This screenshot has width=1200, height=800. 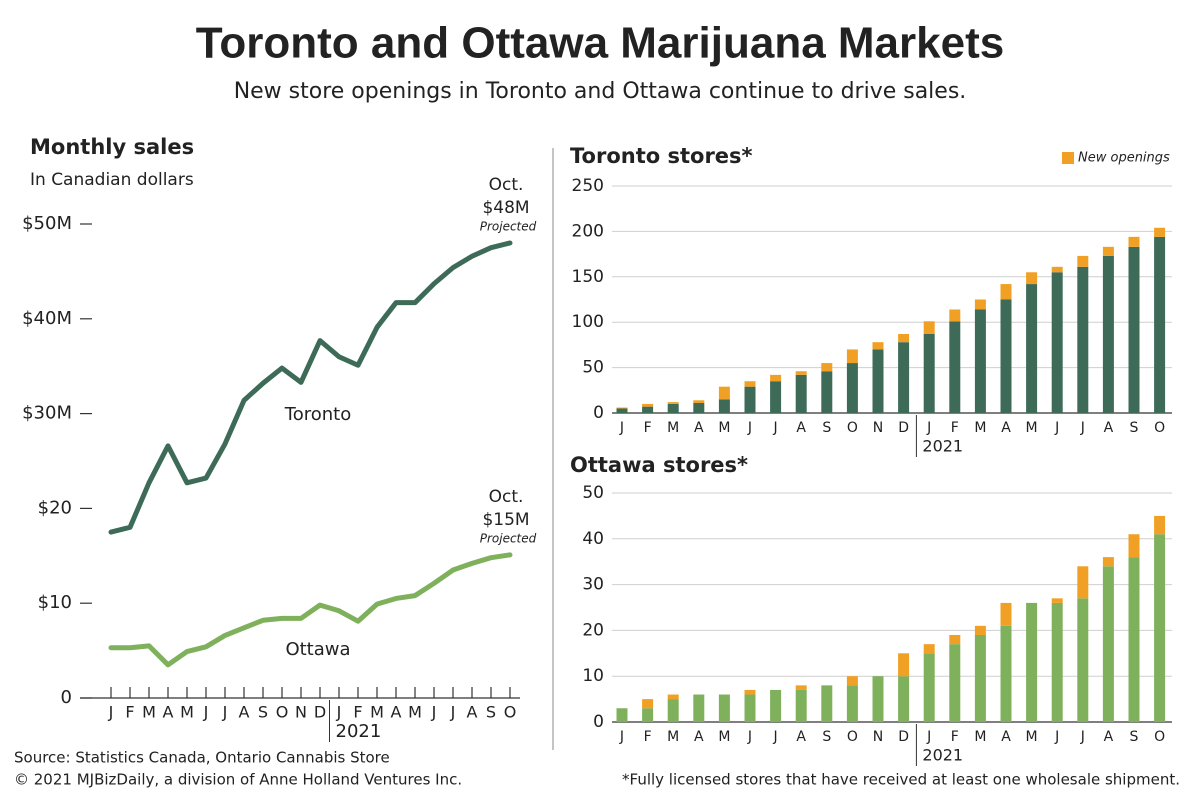 I want to click on y-tick-label: 200, so click(x=588, y=231).